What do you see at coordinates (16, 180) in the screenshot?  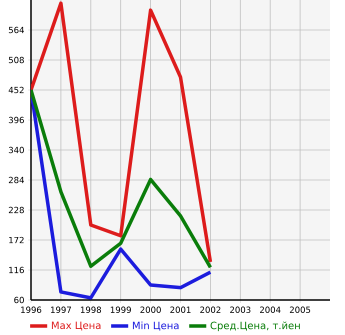 I see `y-tick-label: 284` at bounding box center [16, 180].